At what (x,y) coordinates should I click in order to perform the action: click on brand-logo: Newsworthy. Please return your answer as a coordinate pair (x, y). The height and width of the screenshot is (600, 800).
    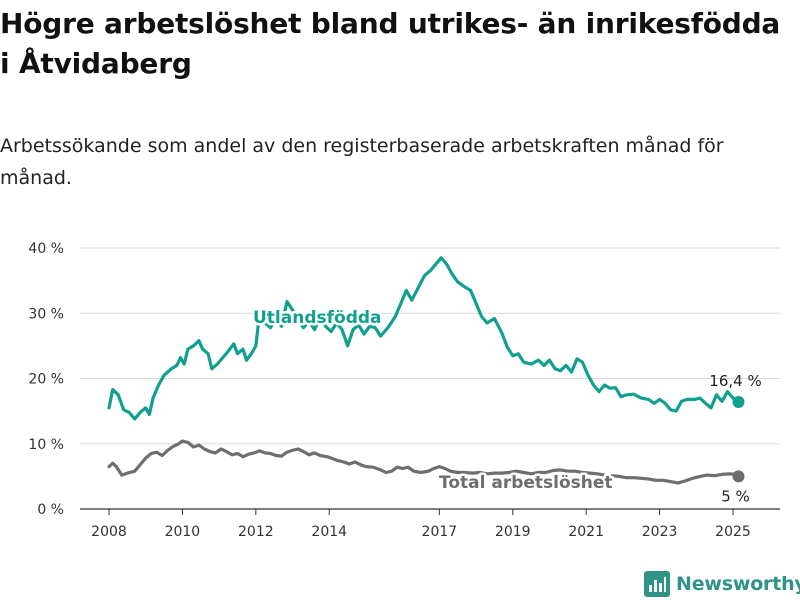
    Looking at the image, I should click on (722, 584).